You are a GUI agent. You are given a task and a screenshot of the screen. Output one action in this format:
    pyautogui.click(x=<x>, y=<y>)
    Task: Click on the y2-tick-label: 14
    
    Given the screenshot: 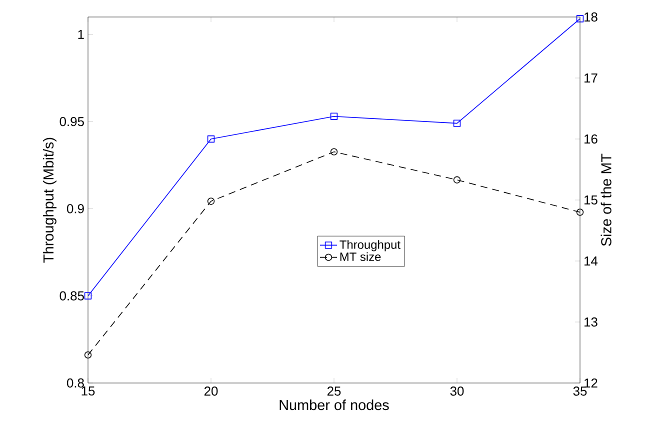 What is the action you would take?
    pyautogui.click(x=591, y=261)
    